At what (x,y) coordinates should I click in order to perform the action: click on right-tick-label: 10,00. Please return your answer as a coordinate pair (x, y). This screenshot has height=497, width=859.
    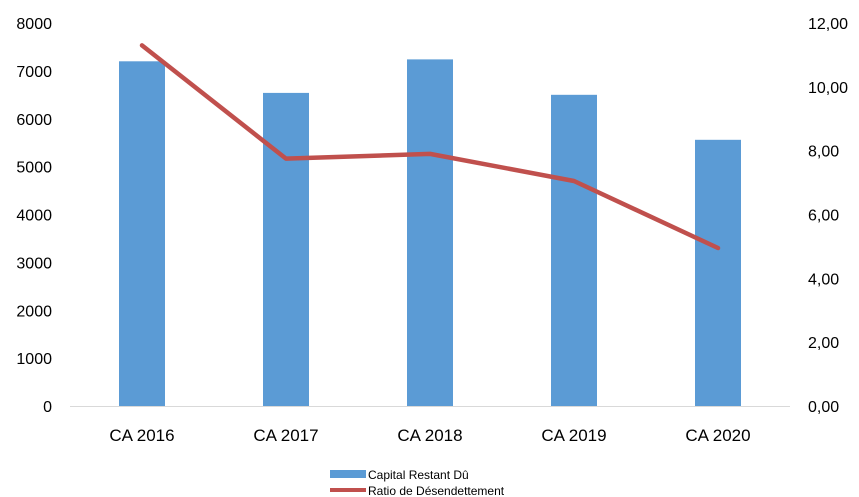
    Looking at the image, I should click on (828, 88).